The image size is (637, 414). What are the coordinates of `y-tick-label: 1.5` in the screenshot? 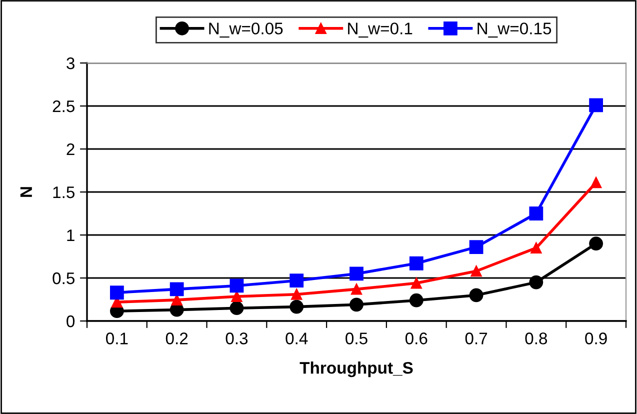 It's located at (63, 192).